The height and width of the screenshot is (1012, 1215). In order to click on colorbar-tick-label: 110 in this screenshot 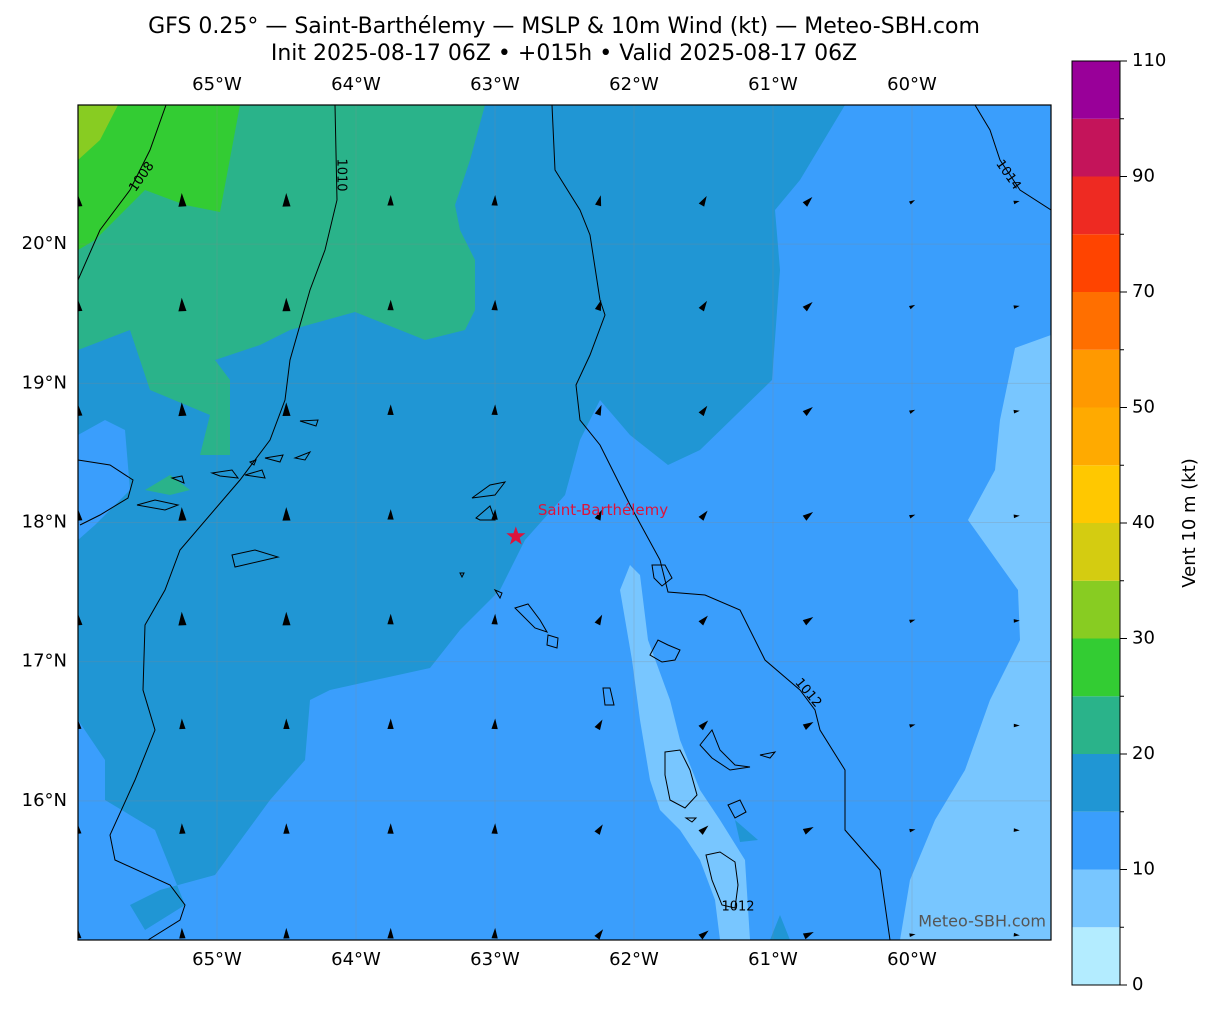, I will do `click(1149, 60)`.